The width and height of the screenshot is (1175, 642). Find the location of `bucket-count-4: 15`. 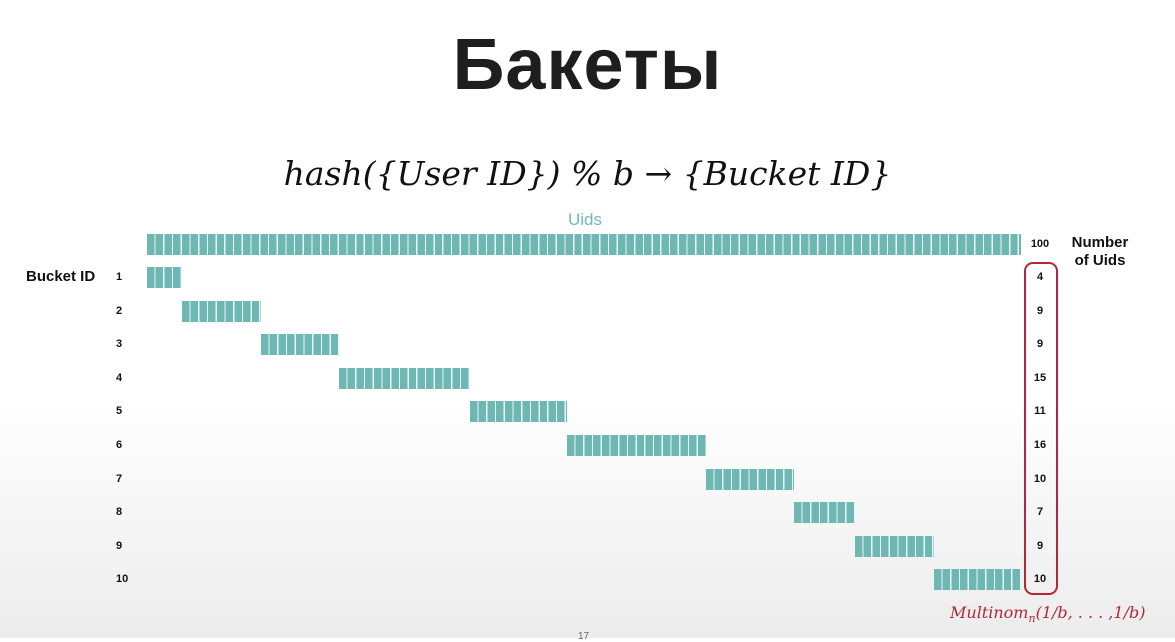

bucket-count-4: 15 is located at coordinates (1040, 377).